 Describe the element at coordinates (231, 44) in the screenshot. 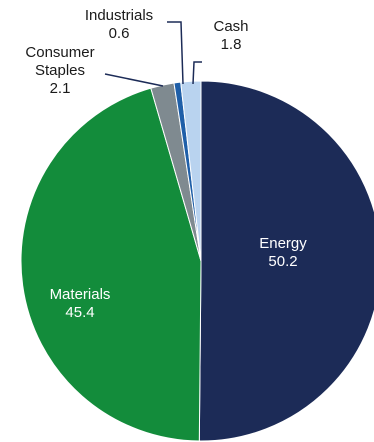

I see `slice-value-cash: 1.8` at that location.